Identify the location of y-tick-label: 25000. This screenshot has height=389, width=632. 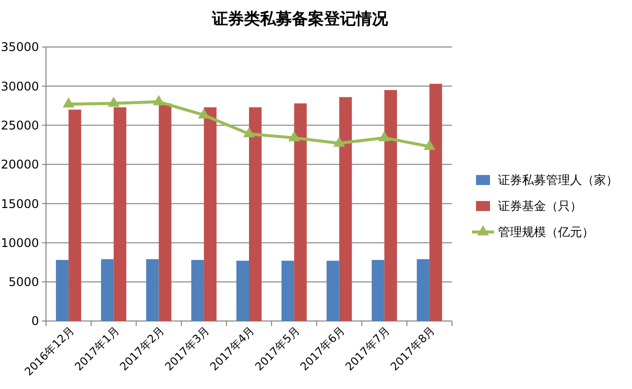
(19, 125).